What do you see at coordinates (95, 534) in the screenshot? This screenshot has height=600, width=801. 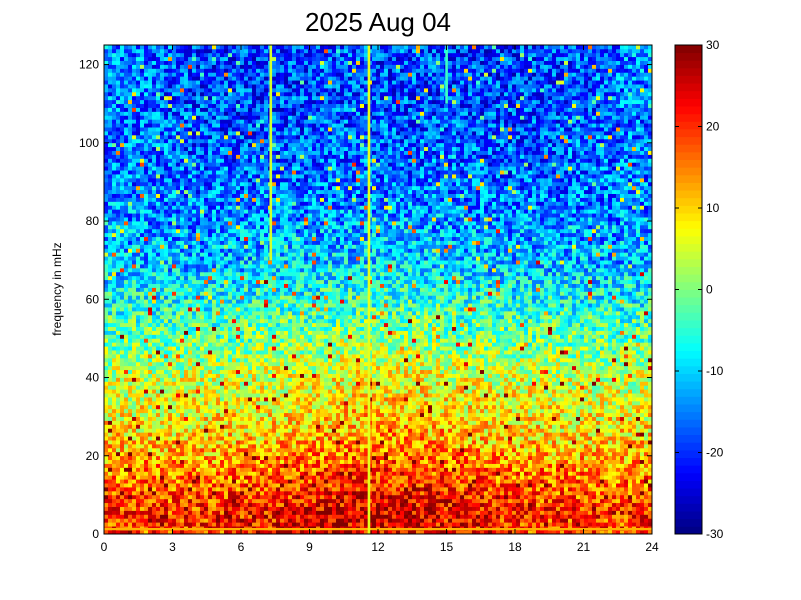 I see `y-tick-label: 0` at bounding box center [95, 534].